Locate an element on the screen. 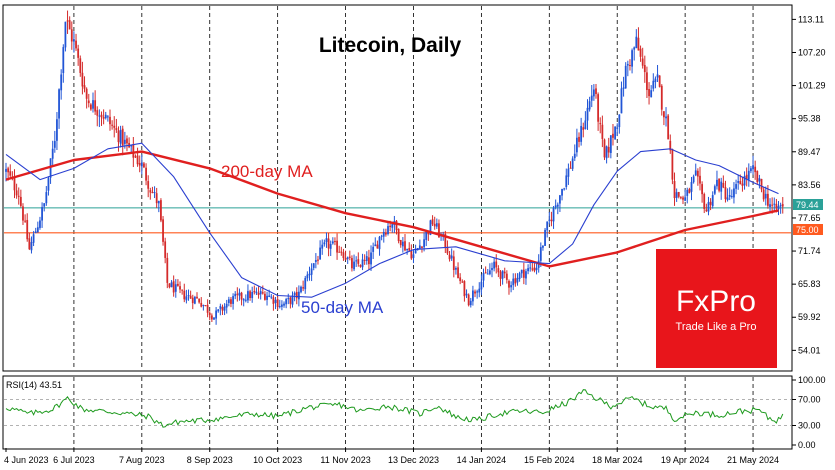 Image resolution: width=835 pixels, height=470 pixels. y-tick-label: 77.65 is located at coordinates (809, 218).